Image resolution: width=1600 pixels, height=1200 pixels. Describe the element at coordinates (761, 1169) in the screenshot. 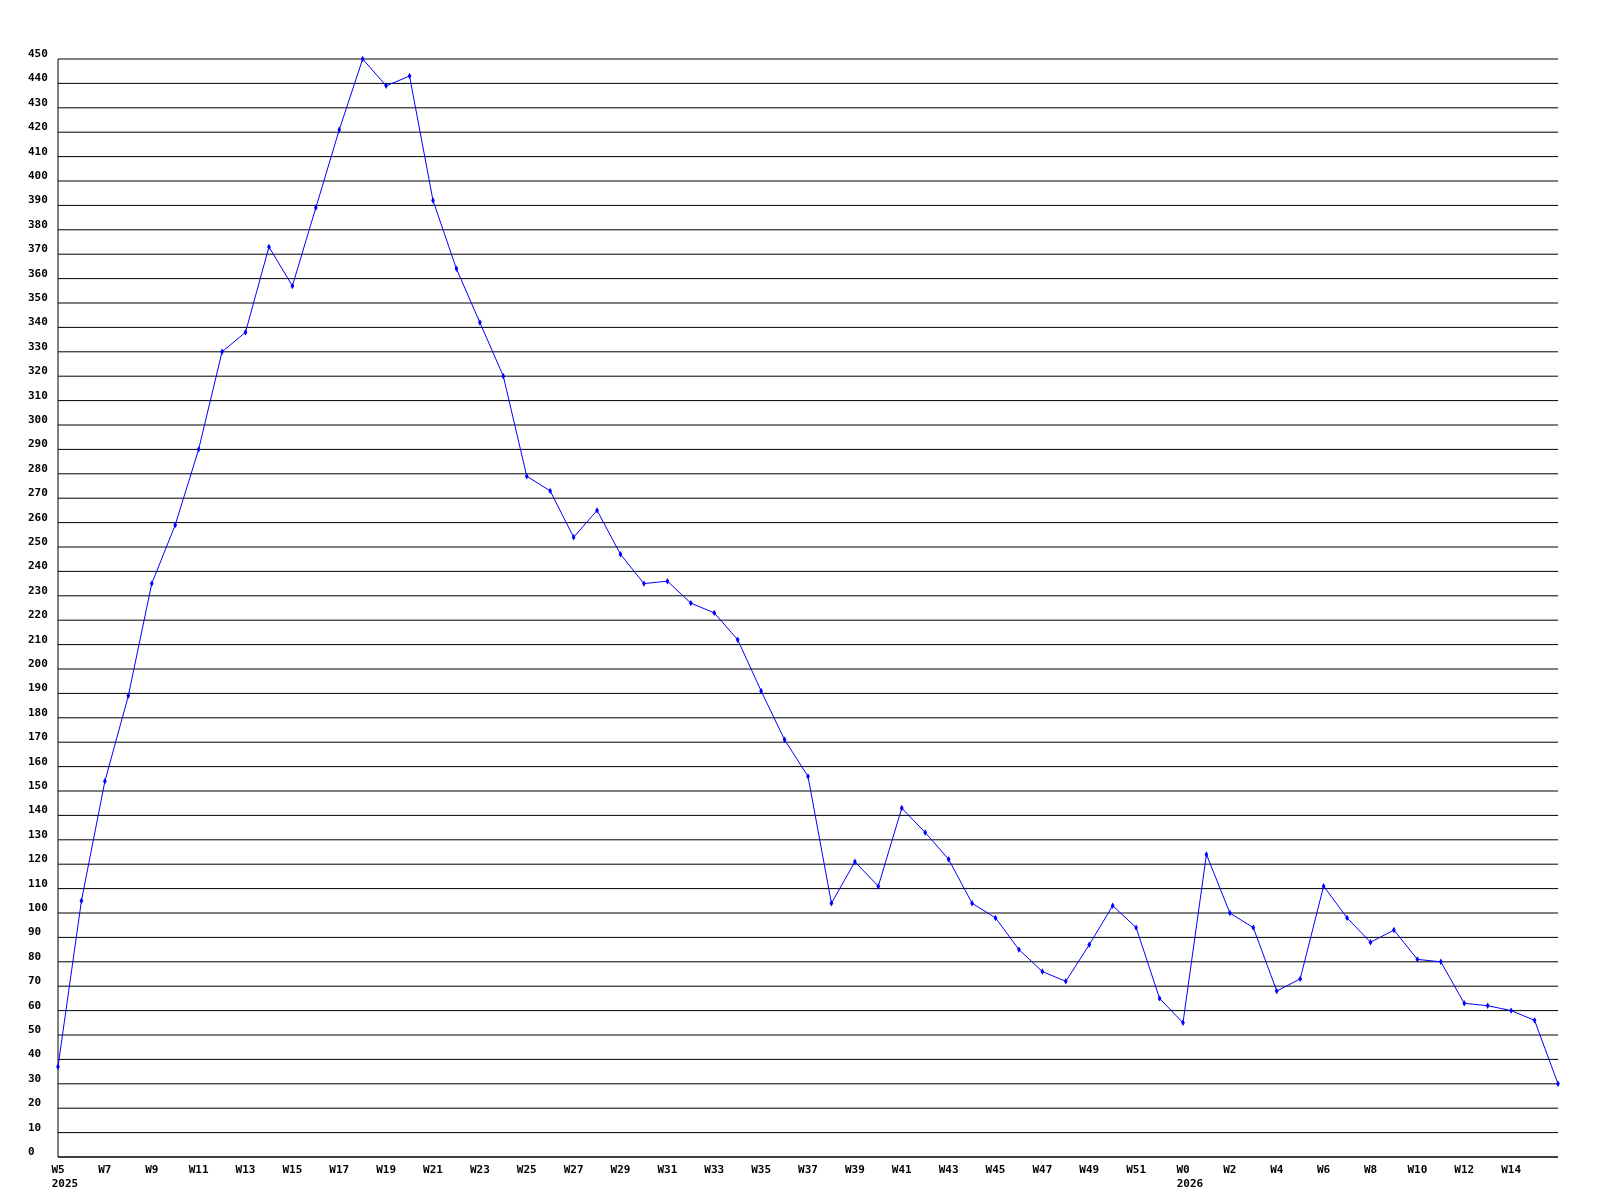

I see `x-tick-label: W35` at that location.